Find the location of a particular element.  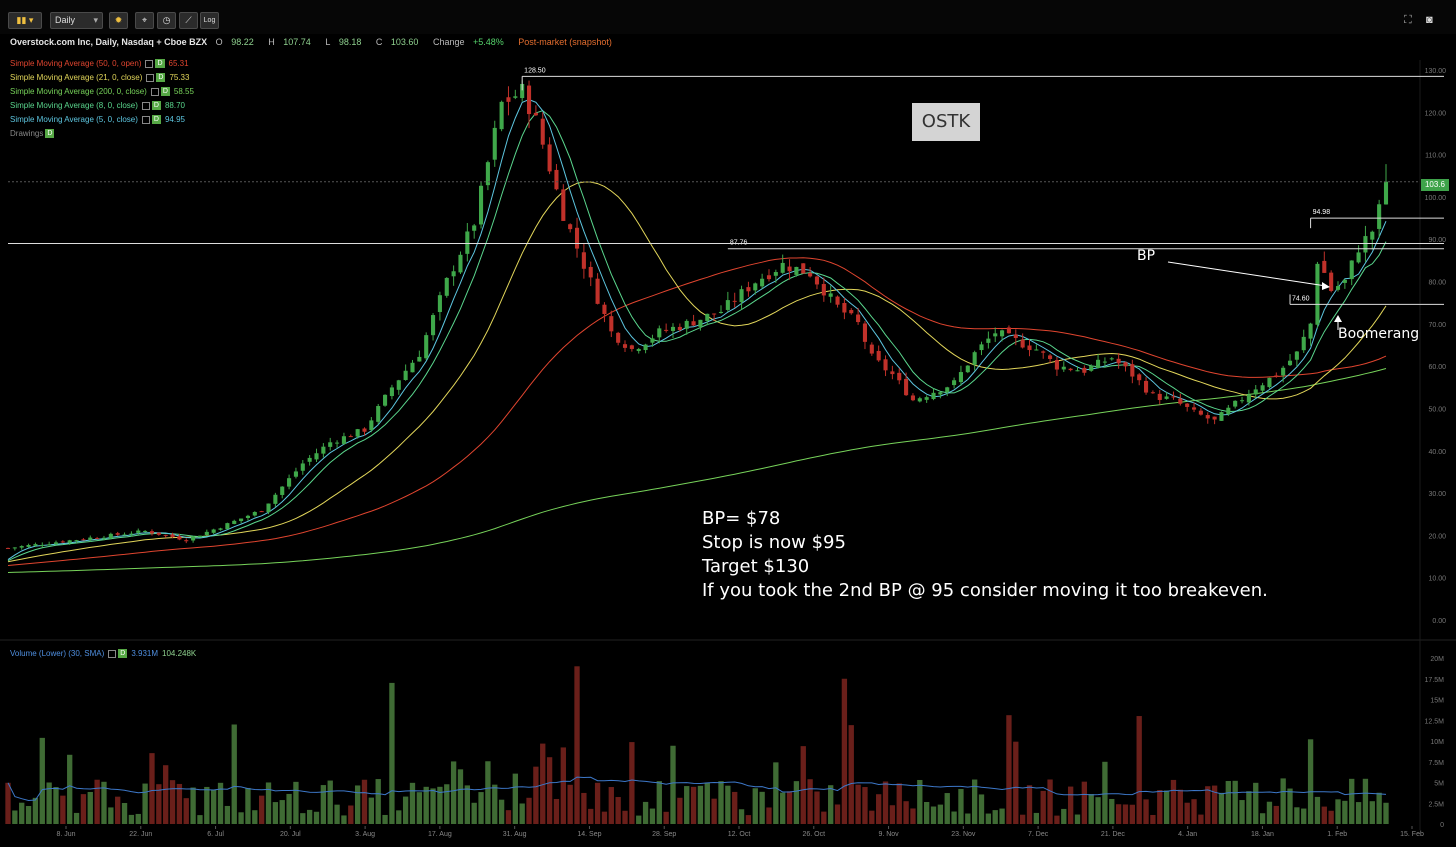

drawings-d-badge: D is located at coordinates (50, 134).